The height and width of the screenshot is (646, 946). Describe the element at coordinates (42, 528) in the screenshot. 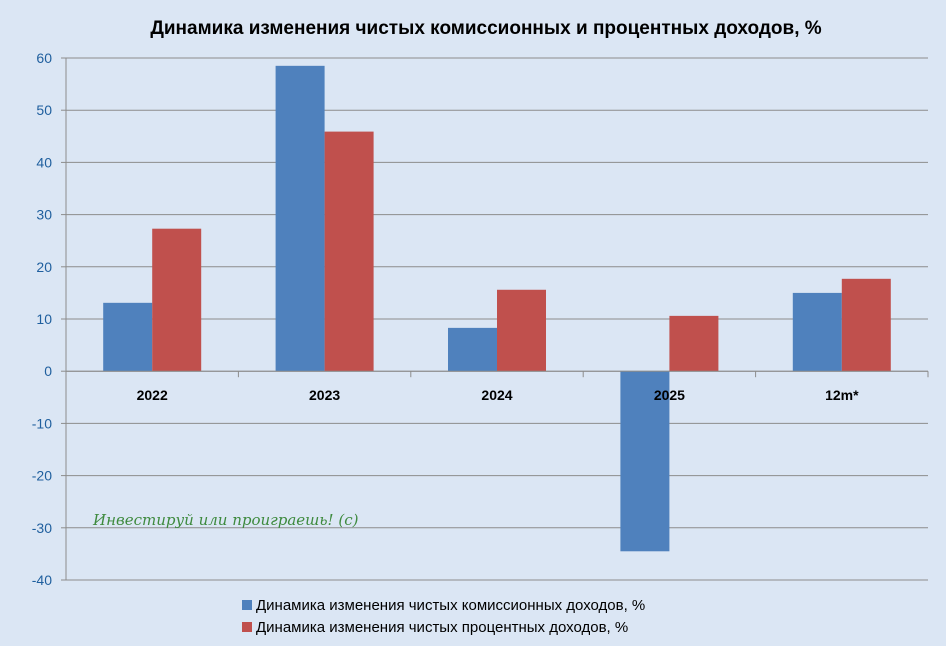

I see `y-tick-label: -30` at that location.